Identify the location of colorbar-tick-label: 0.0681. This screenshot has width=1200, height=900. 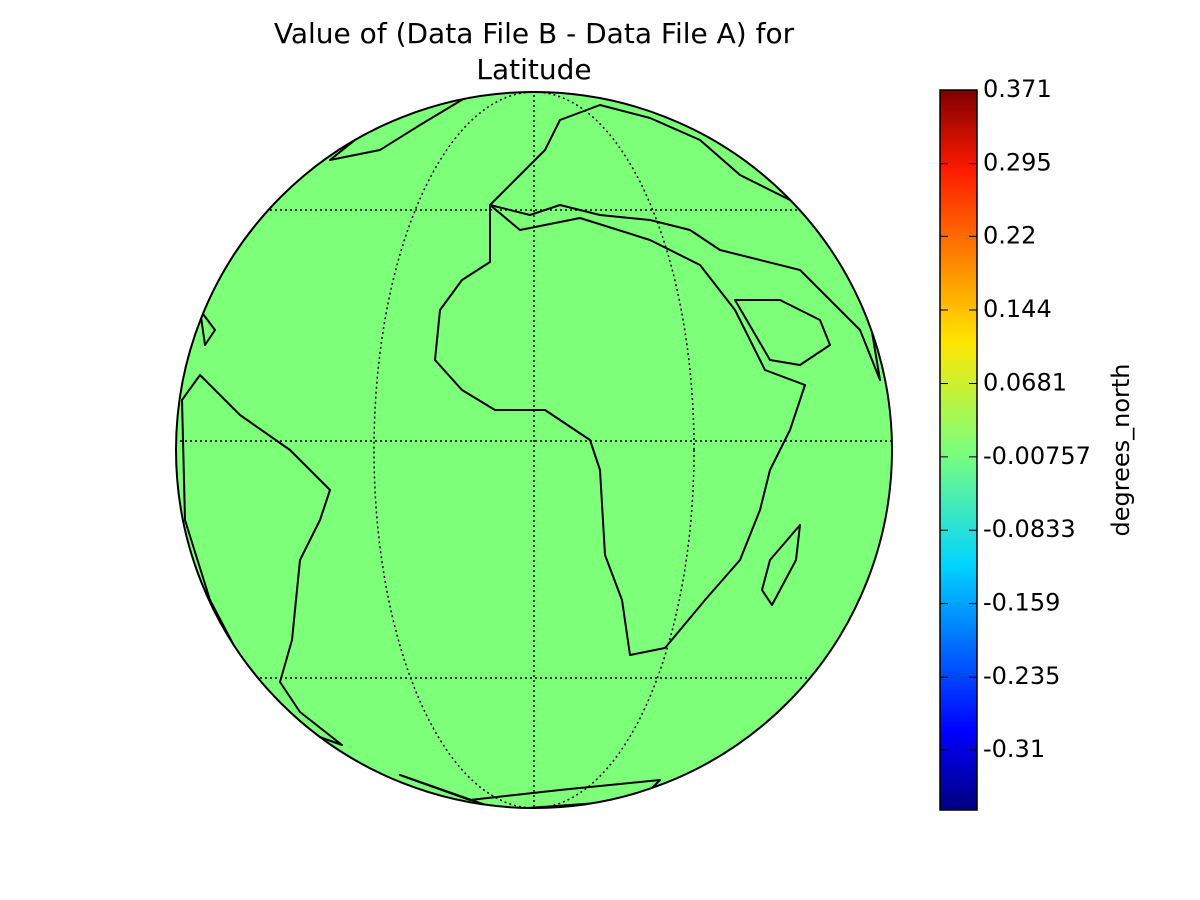
(1025, 383).